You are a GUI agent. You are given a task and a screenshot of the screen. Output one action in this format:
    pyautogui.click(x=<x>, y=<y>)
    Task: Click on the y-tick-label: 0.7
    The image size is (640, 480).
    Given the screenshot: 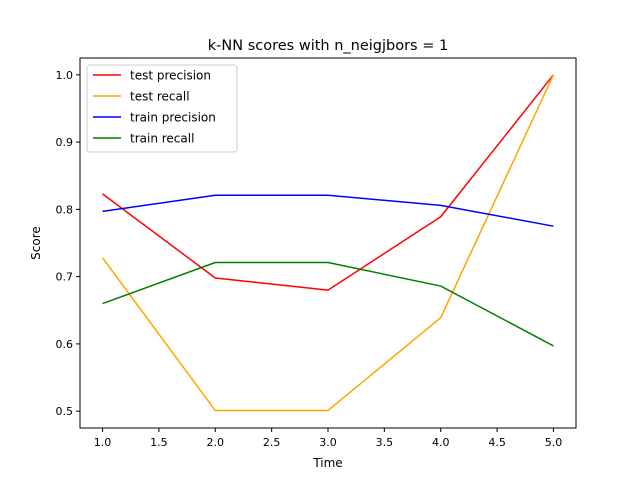 What is the action you would take?
    pyautogui.click(x=65, y=277)
    